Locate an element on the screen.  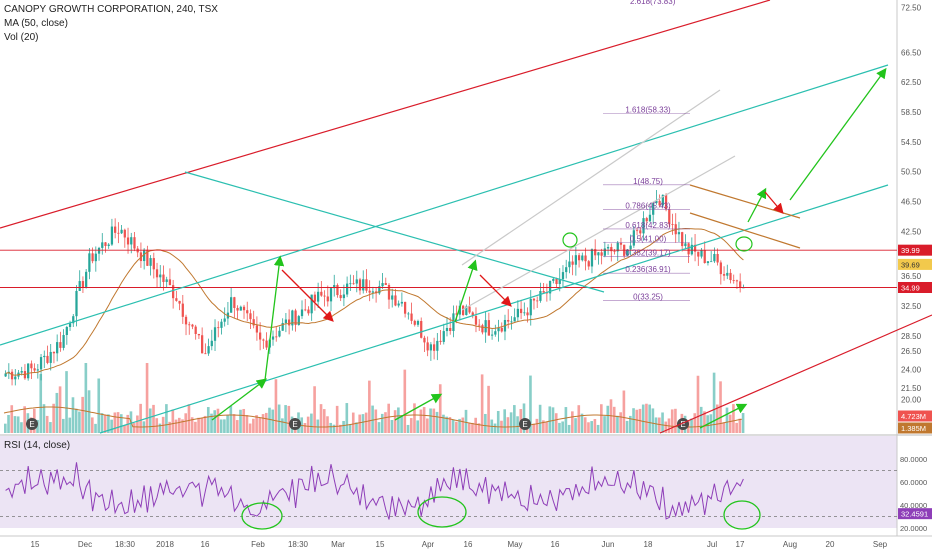
time-axis-tick-label: 16 is located at coordinates (468, 544).